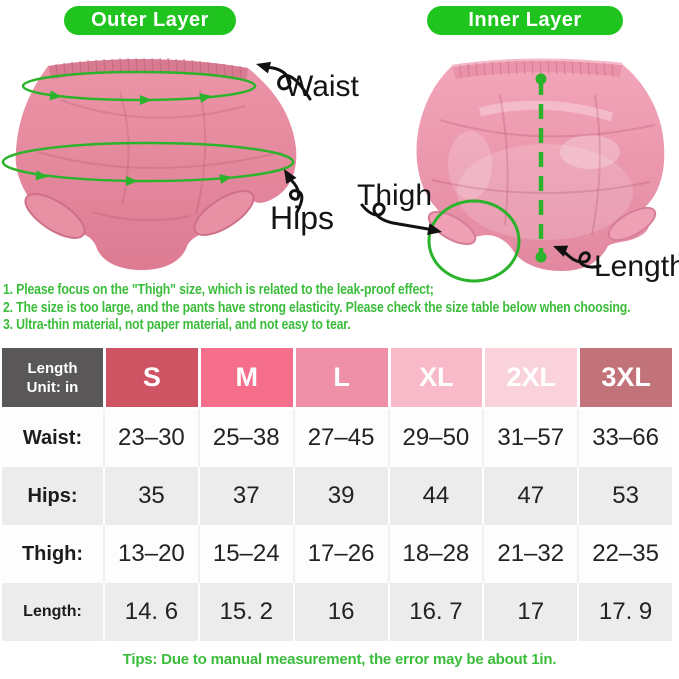  Describe the element at coordinates (529, 496) in the screenshot. I see `cell-hips-2xl: 47` at that location.